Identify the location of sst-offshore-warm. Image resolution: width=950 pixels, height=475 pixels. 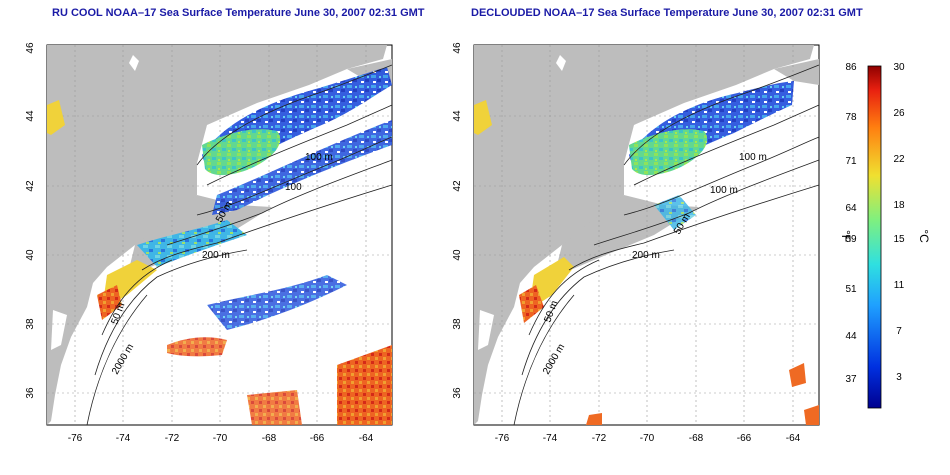
(197, 347).